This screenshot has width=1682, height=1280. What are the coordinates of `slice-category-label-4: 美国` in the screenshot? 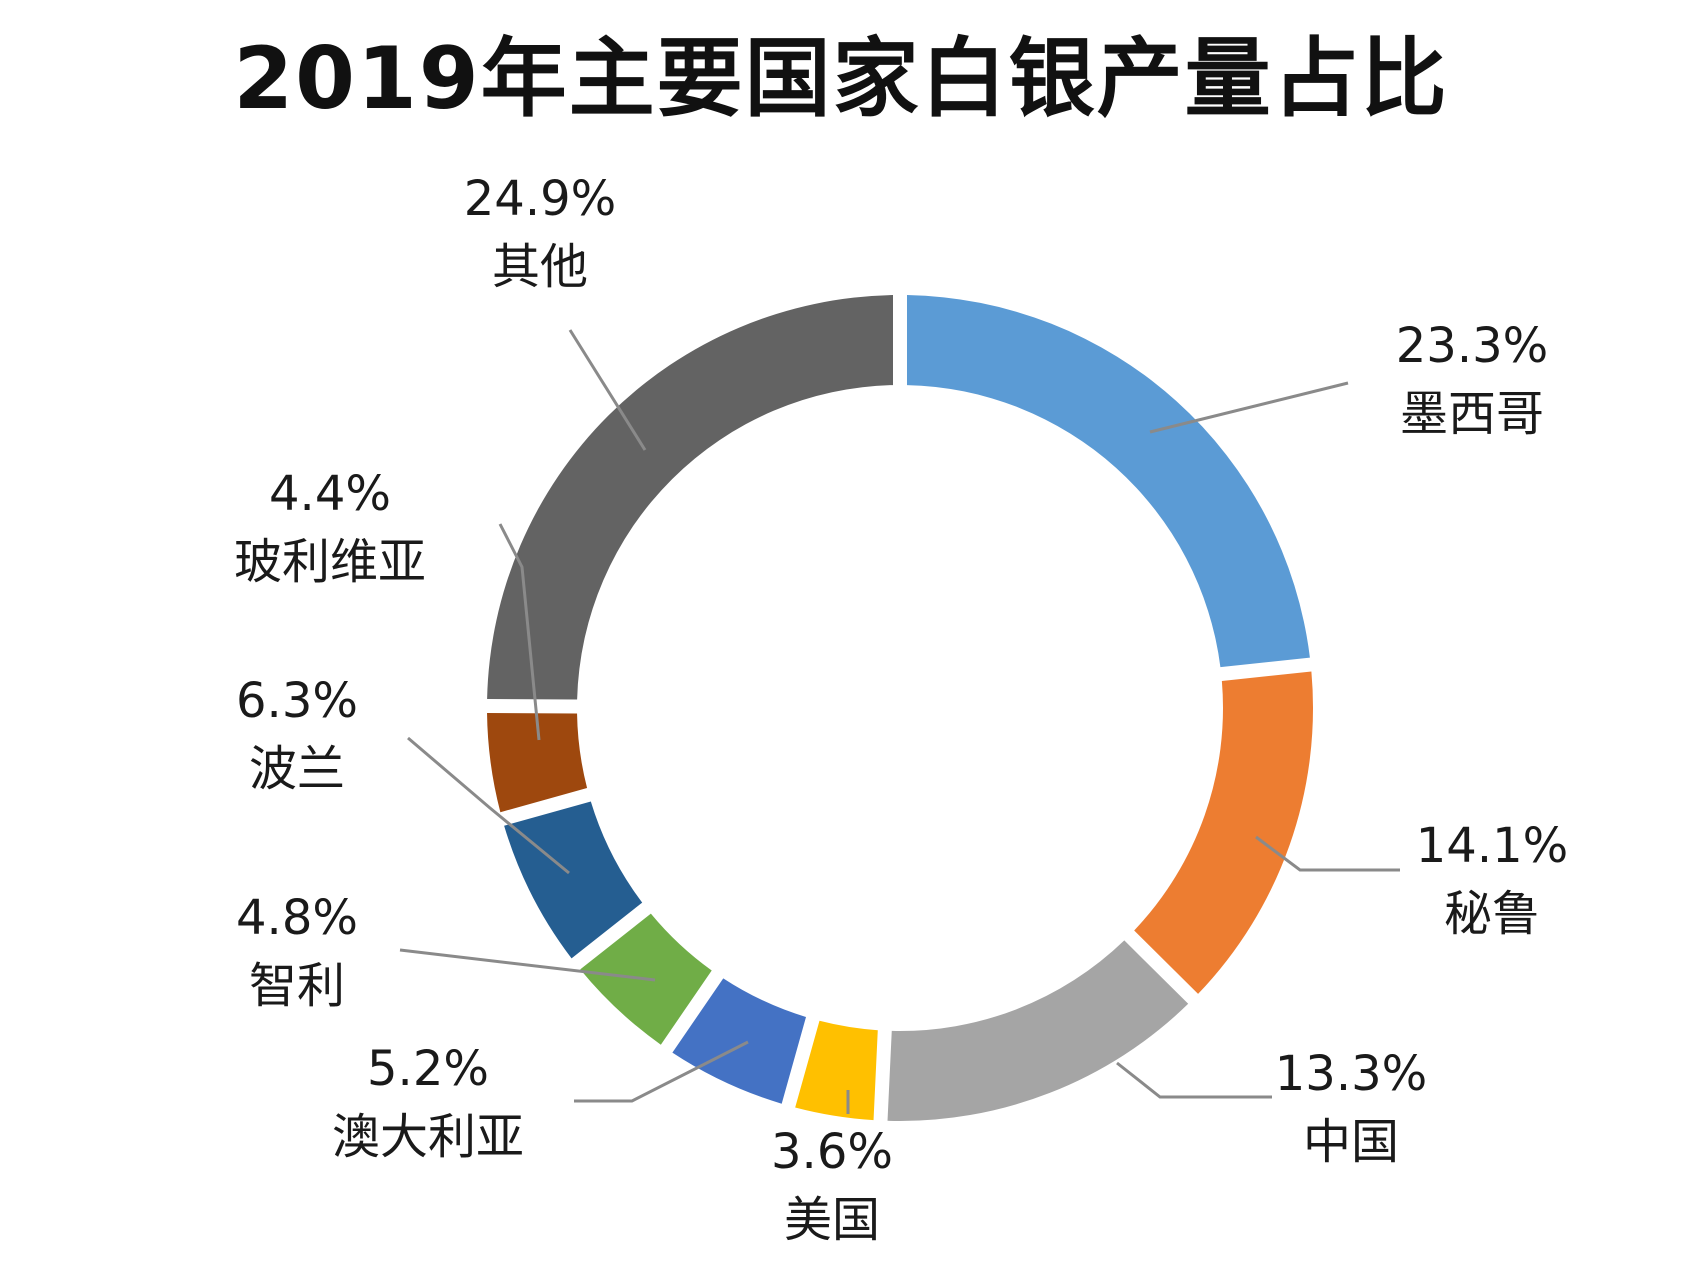 It's located at (832, 1220).